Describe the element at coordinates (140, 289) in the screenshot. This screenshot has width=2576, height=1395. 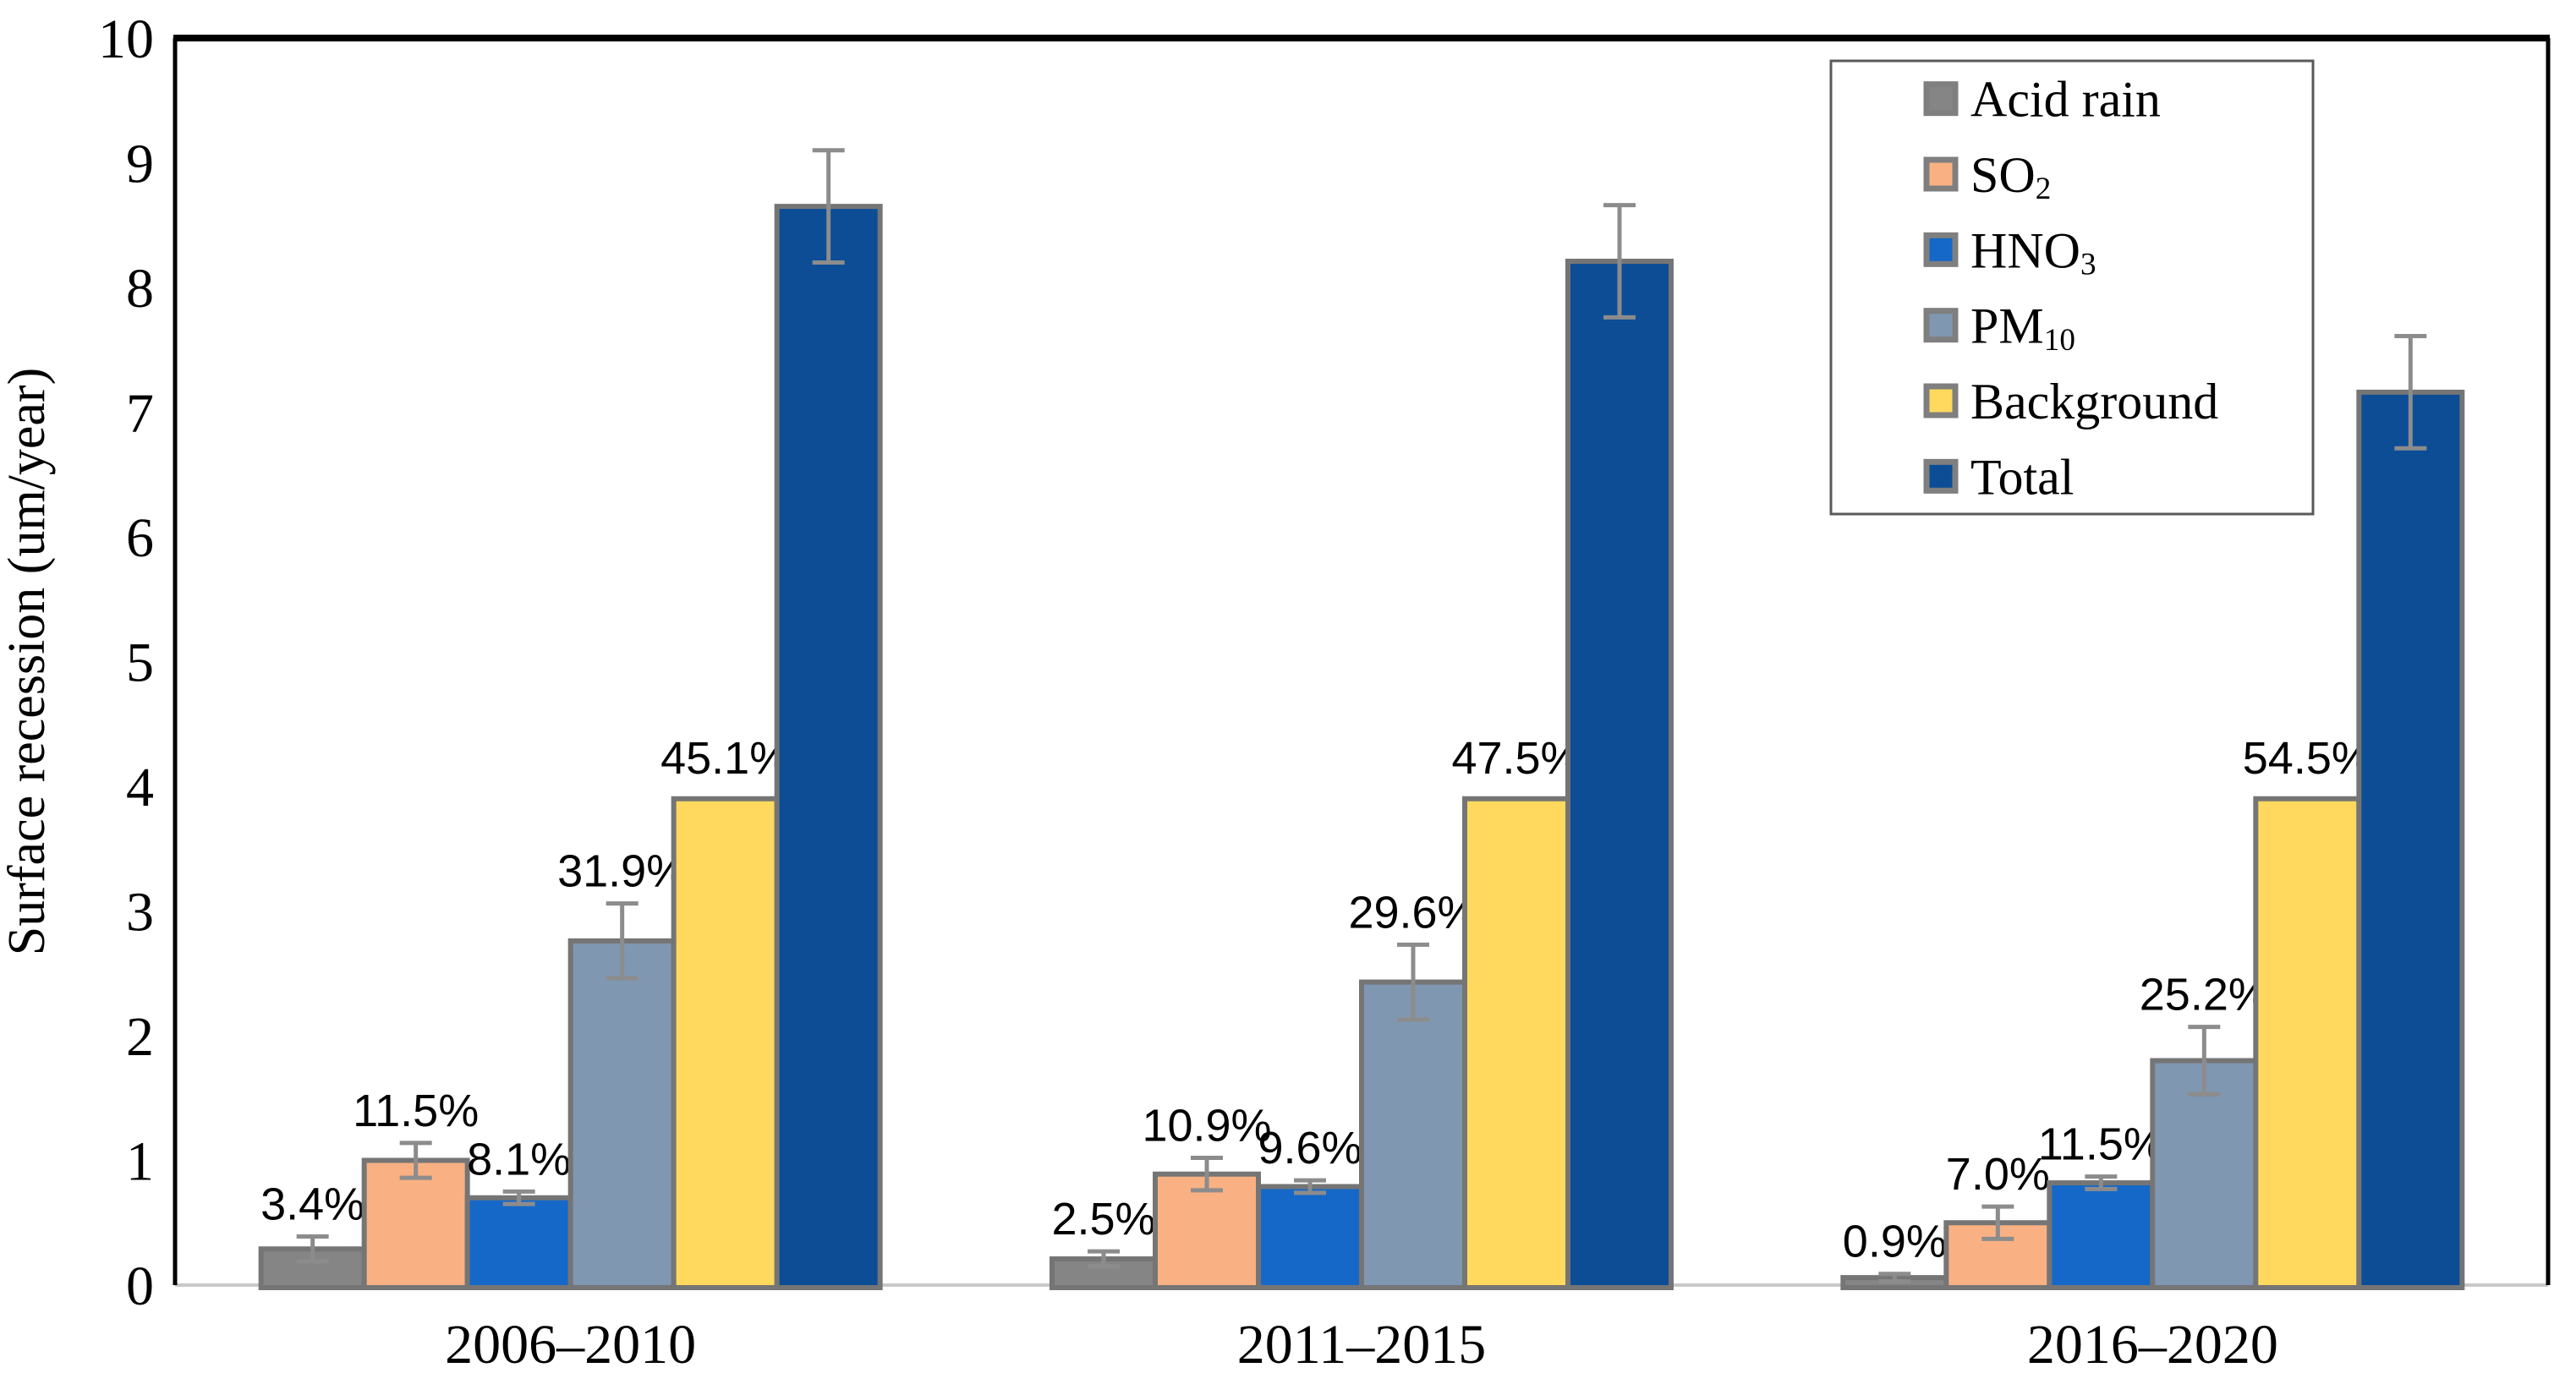
I see `y-tick-label: 8` at that location.